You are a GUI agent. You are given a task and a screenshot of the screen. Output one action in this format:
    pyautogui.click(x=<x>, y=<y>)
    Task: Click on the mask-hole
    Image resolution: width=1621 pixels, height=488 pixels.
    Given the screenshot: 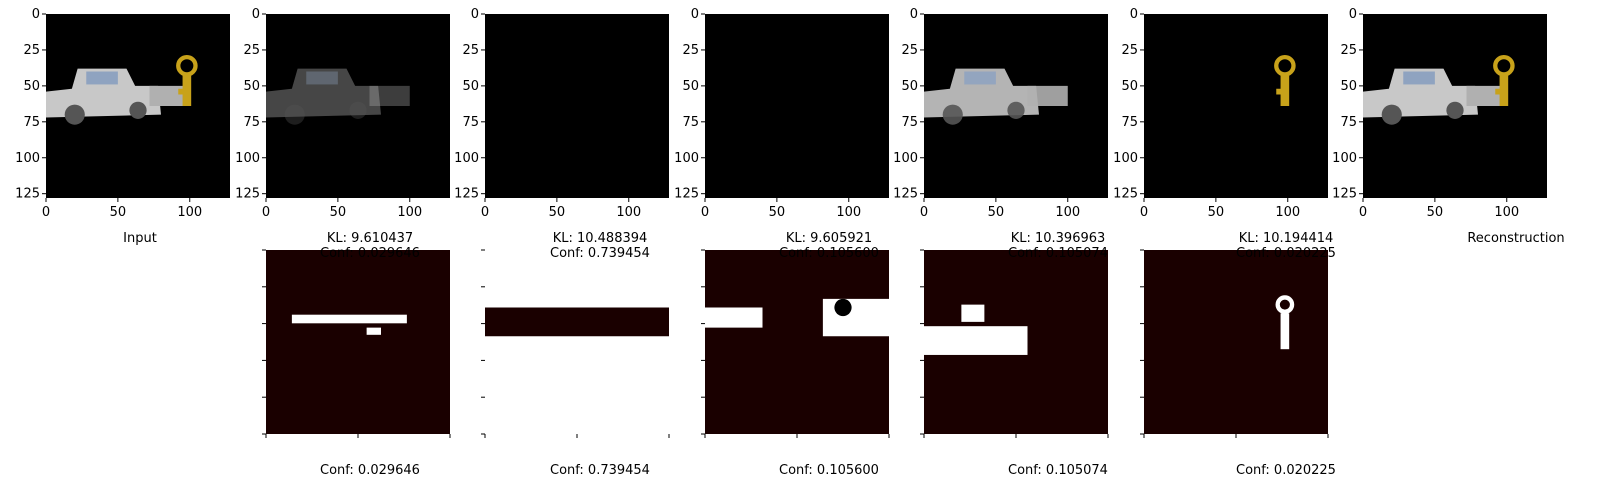 What is the action you would take?
    pyautogui.click(x=843, y=307)
    